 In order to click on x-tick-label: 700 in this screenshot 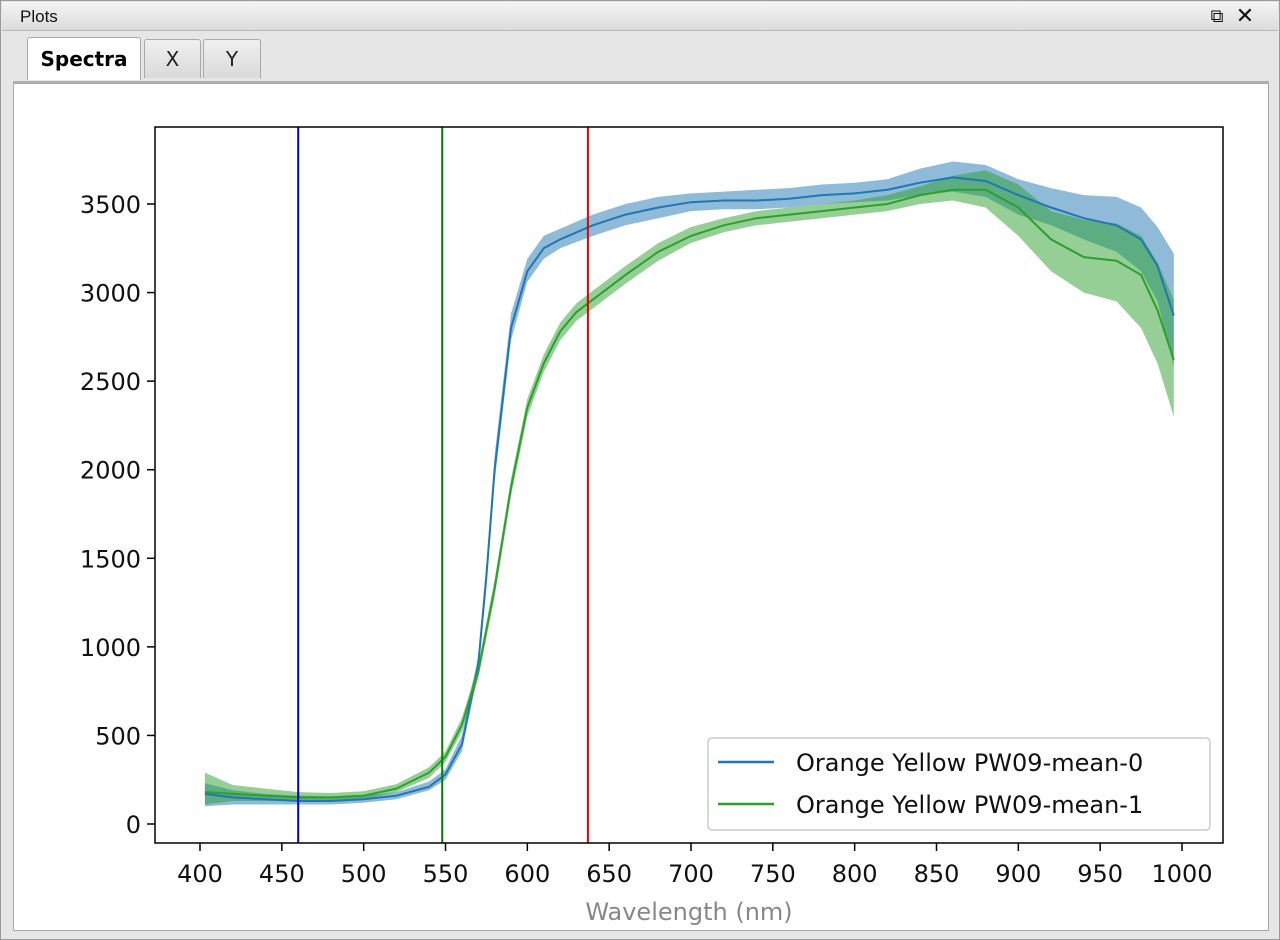, I will do `click(691, 874)`.